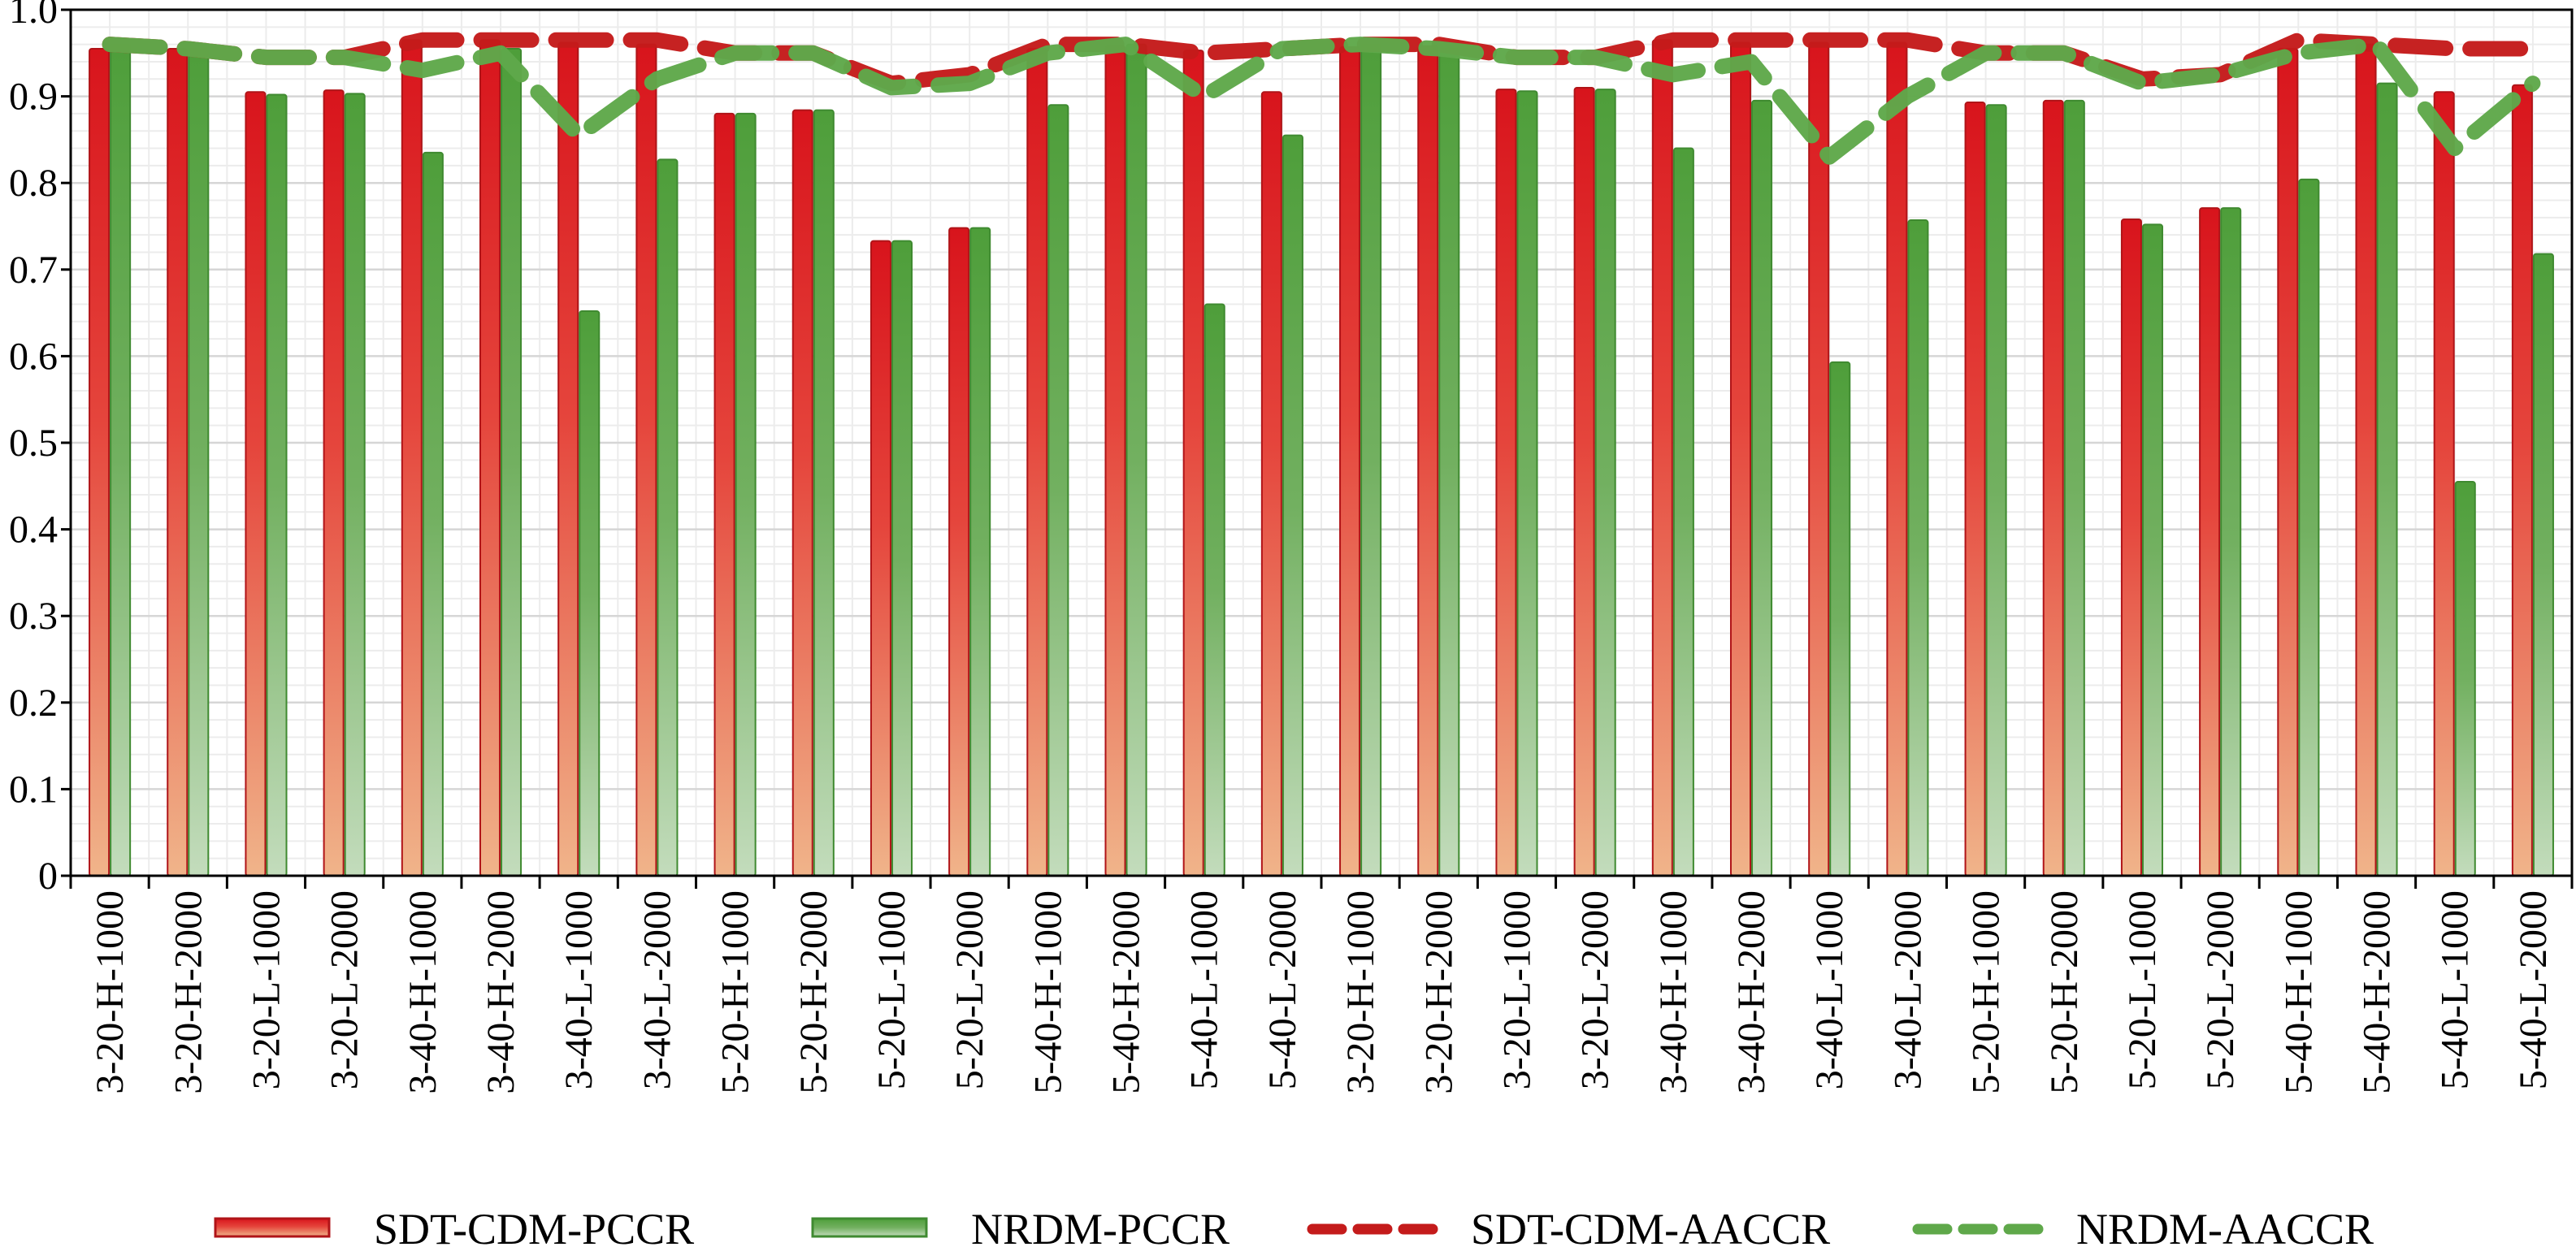 The height and width of the screenshot is (1247, 2576). Describe the element at coordinates (33, 356) in the screenshot. I see `y-tick-label: 0.6` at that location.